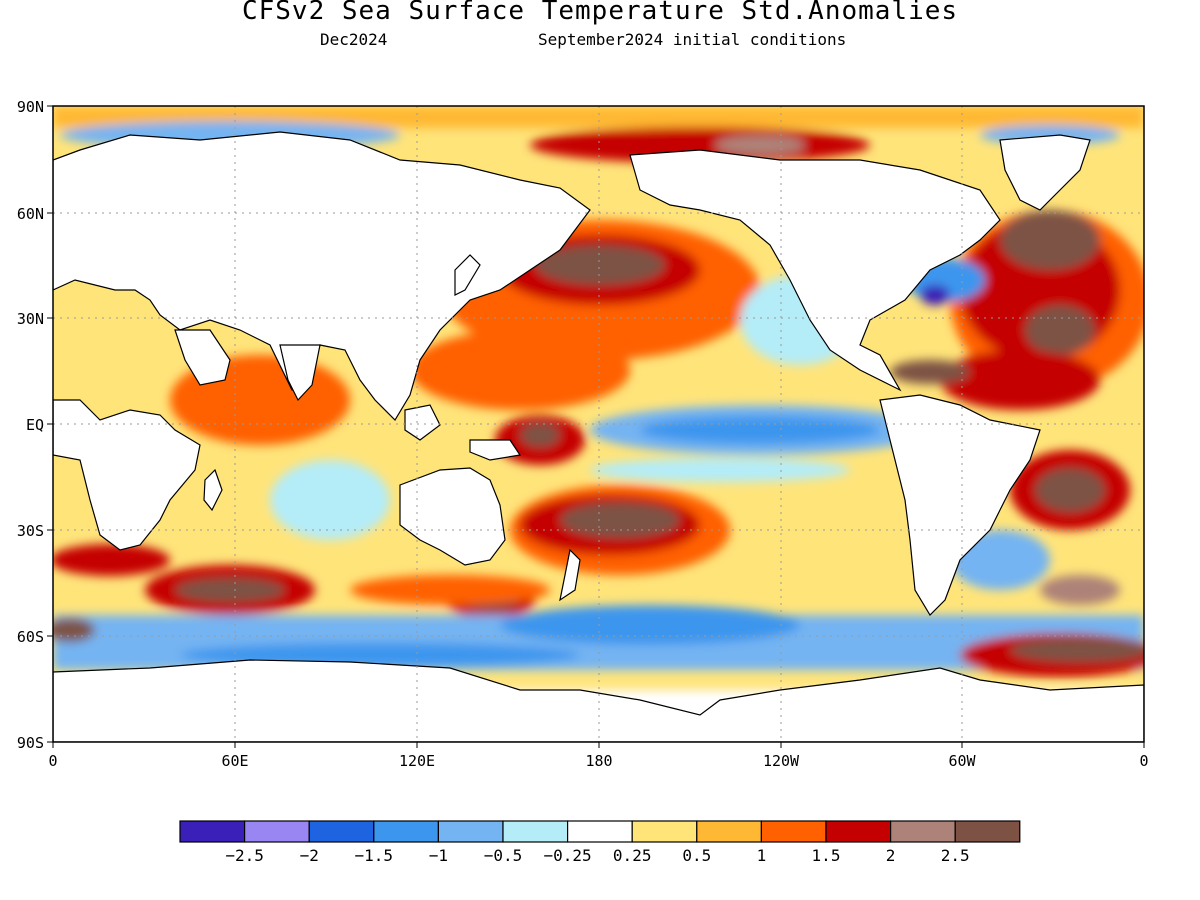  Describe the element at coordinates (632, 855) in the screenshot. I see `legend-label: 0.25` at that location.